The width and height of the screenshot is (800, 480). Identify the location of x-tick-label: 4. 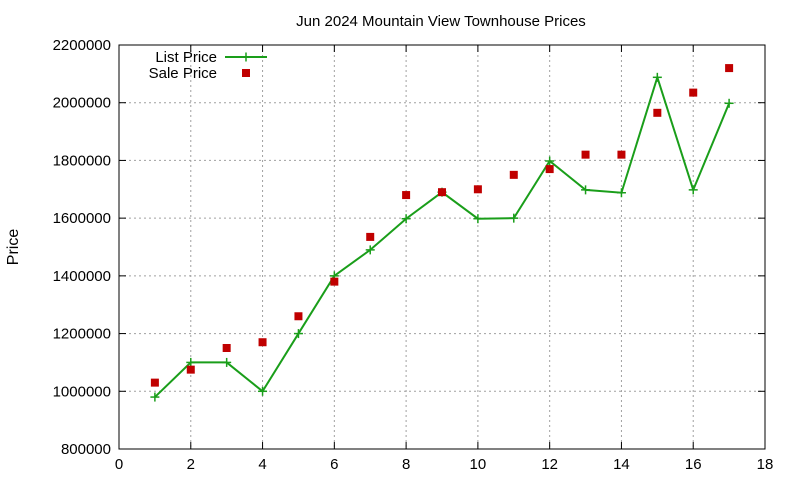
(262, 464).